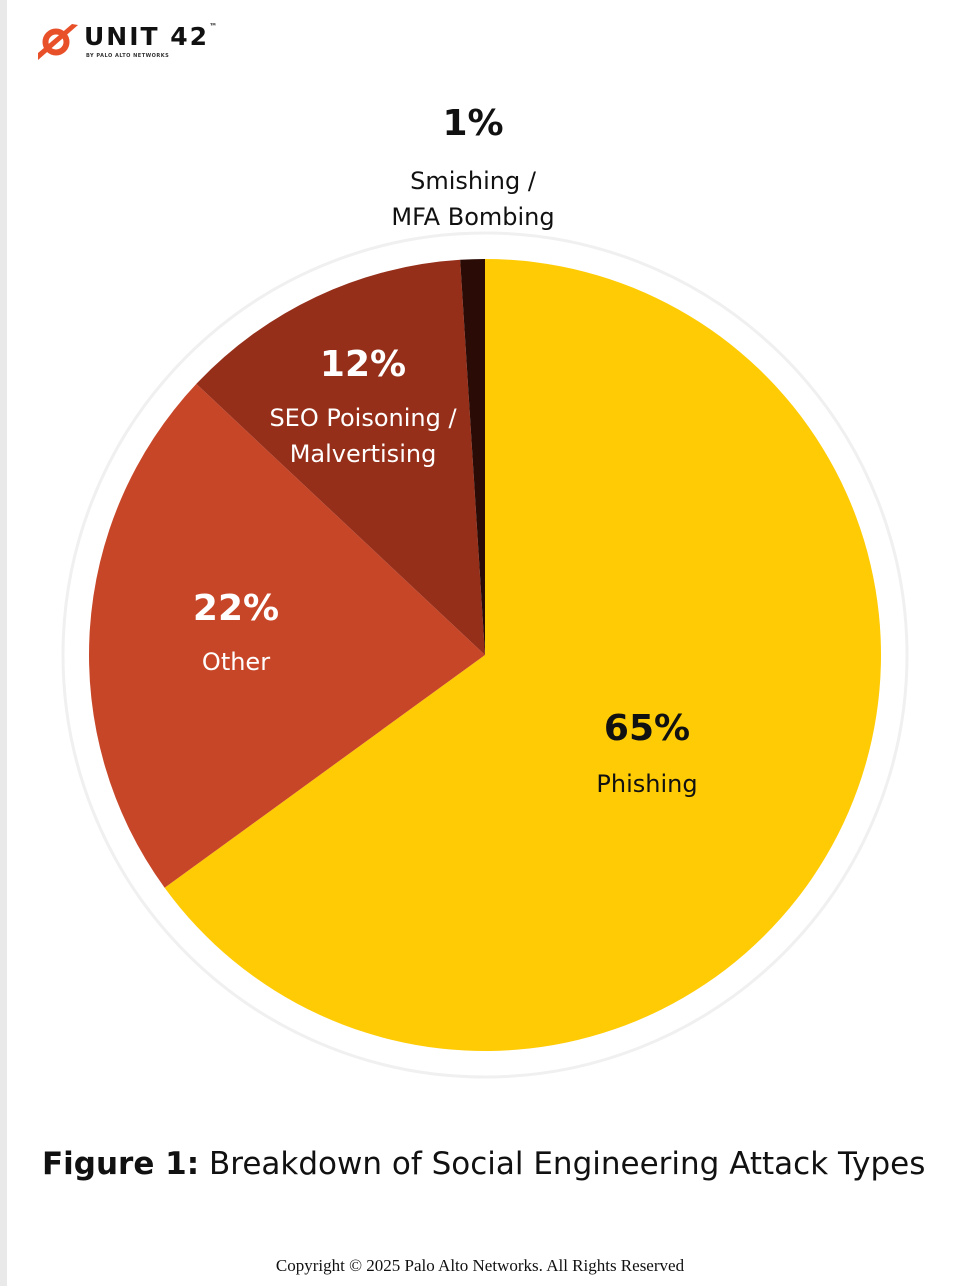  What do you see at coordinates (363, 418) in the screenshot?
I see `slice-category-label-seo-poisoning-malvertising-line-1: SEO Poisoning /` at bounding box center [363, 418].